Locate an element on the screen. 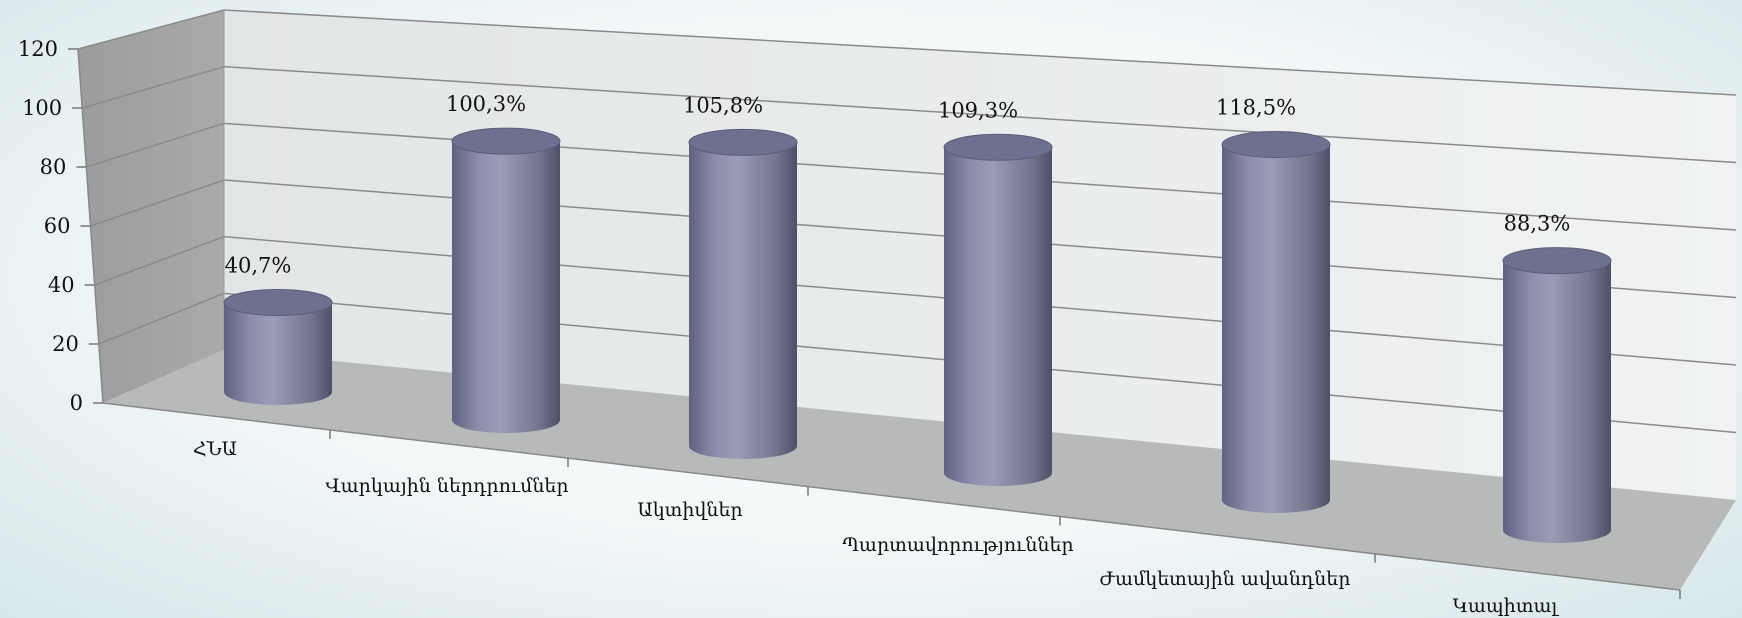 The height and width of the screenshot is (618, 1742). y-tick-label: 20 is located at coordinates (65, 344).